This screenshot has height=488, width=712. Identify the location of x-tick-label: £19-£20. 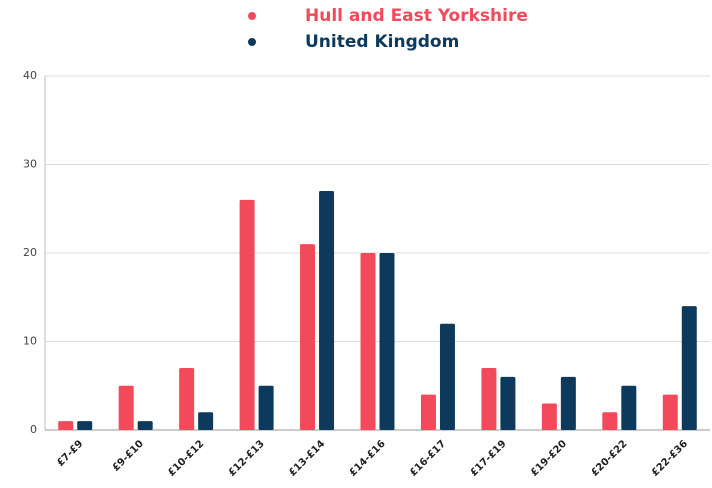
(549, 458).